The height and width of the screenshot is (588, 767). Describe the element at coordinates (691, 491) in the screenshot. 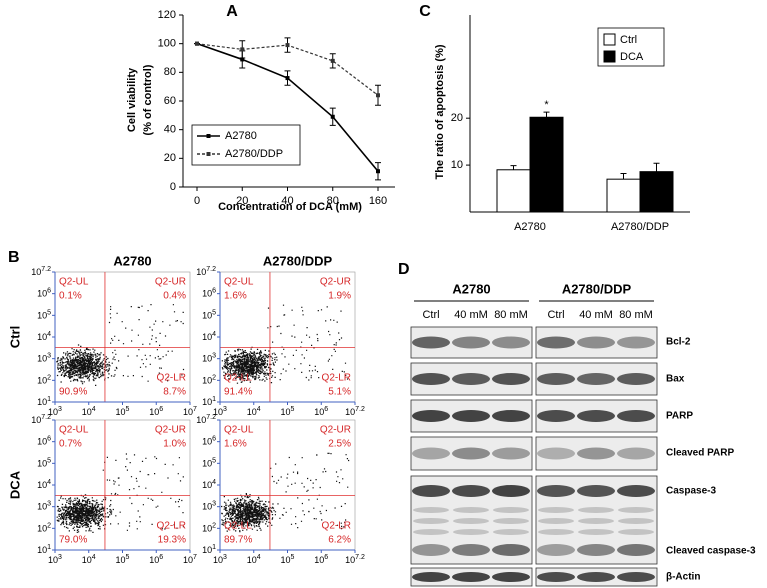

I see `band-label: Caspase-3` at that location.